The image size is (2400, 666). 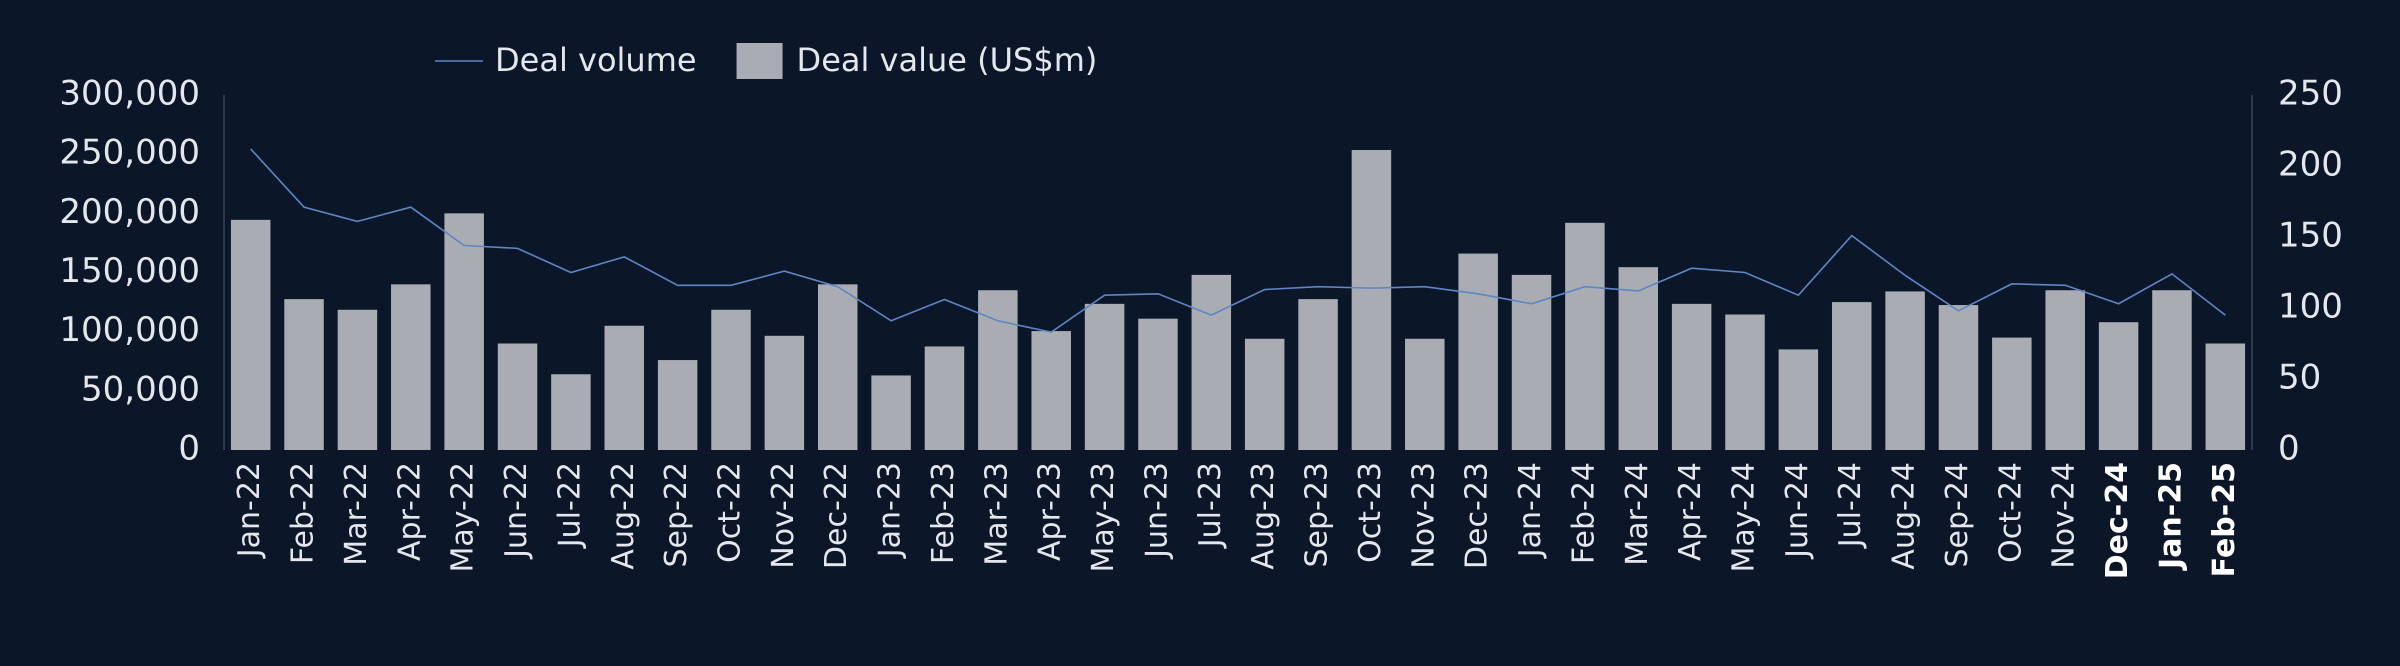 What do you see at coordinates (1904, 516) in the screenshot?
I see `x-tick-label: Aug-24` at bounding box center [1904, 516].